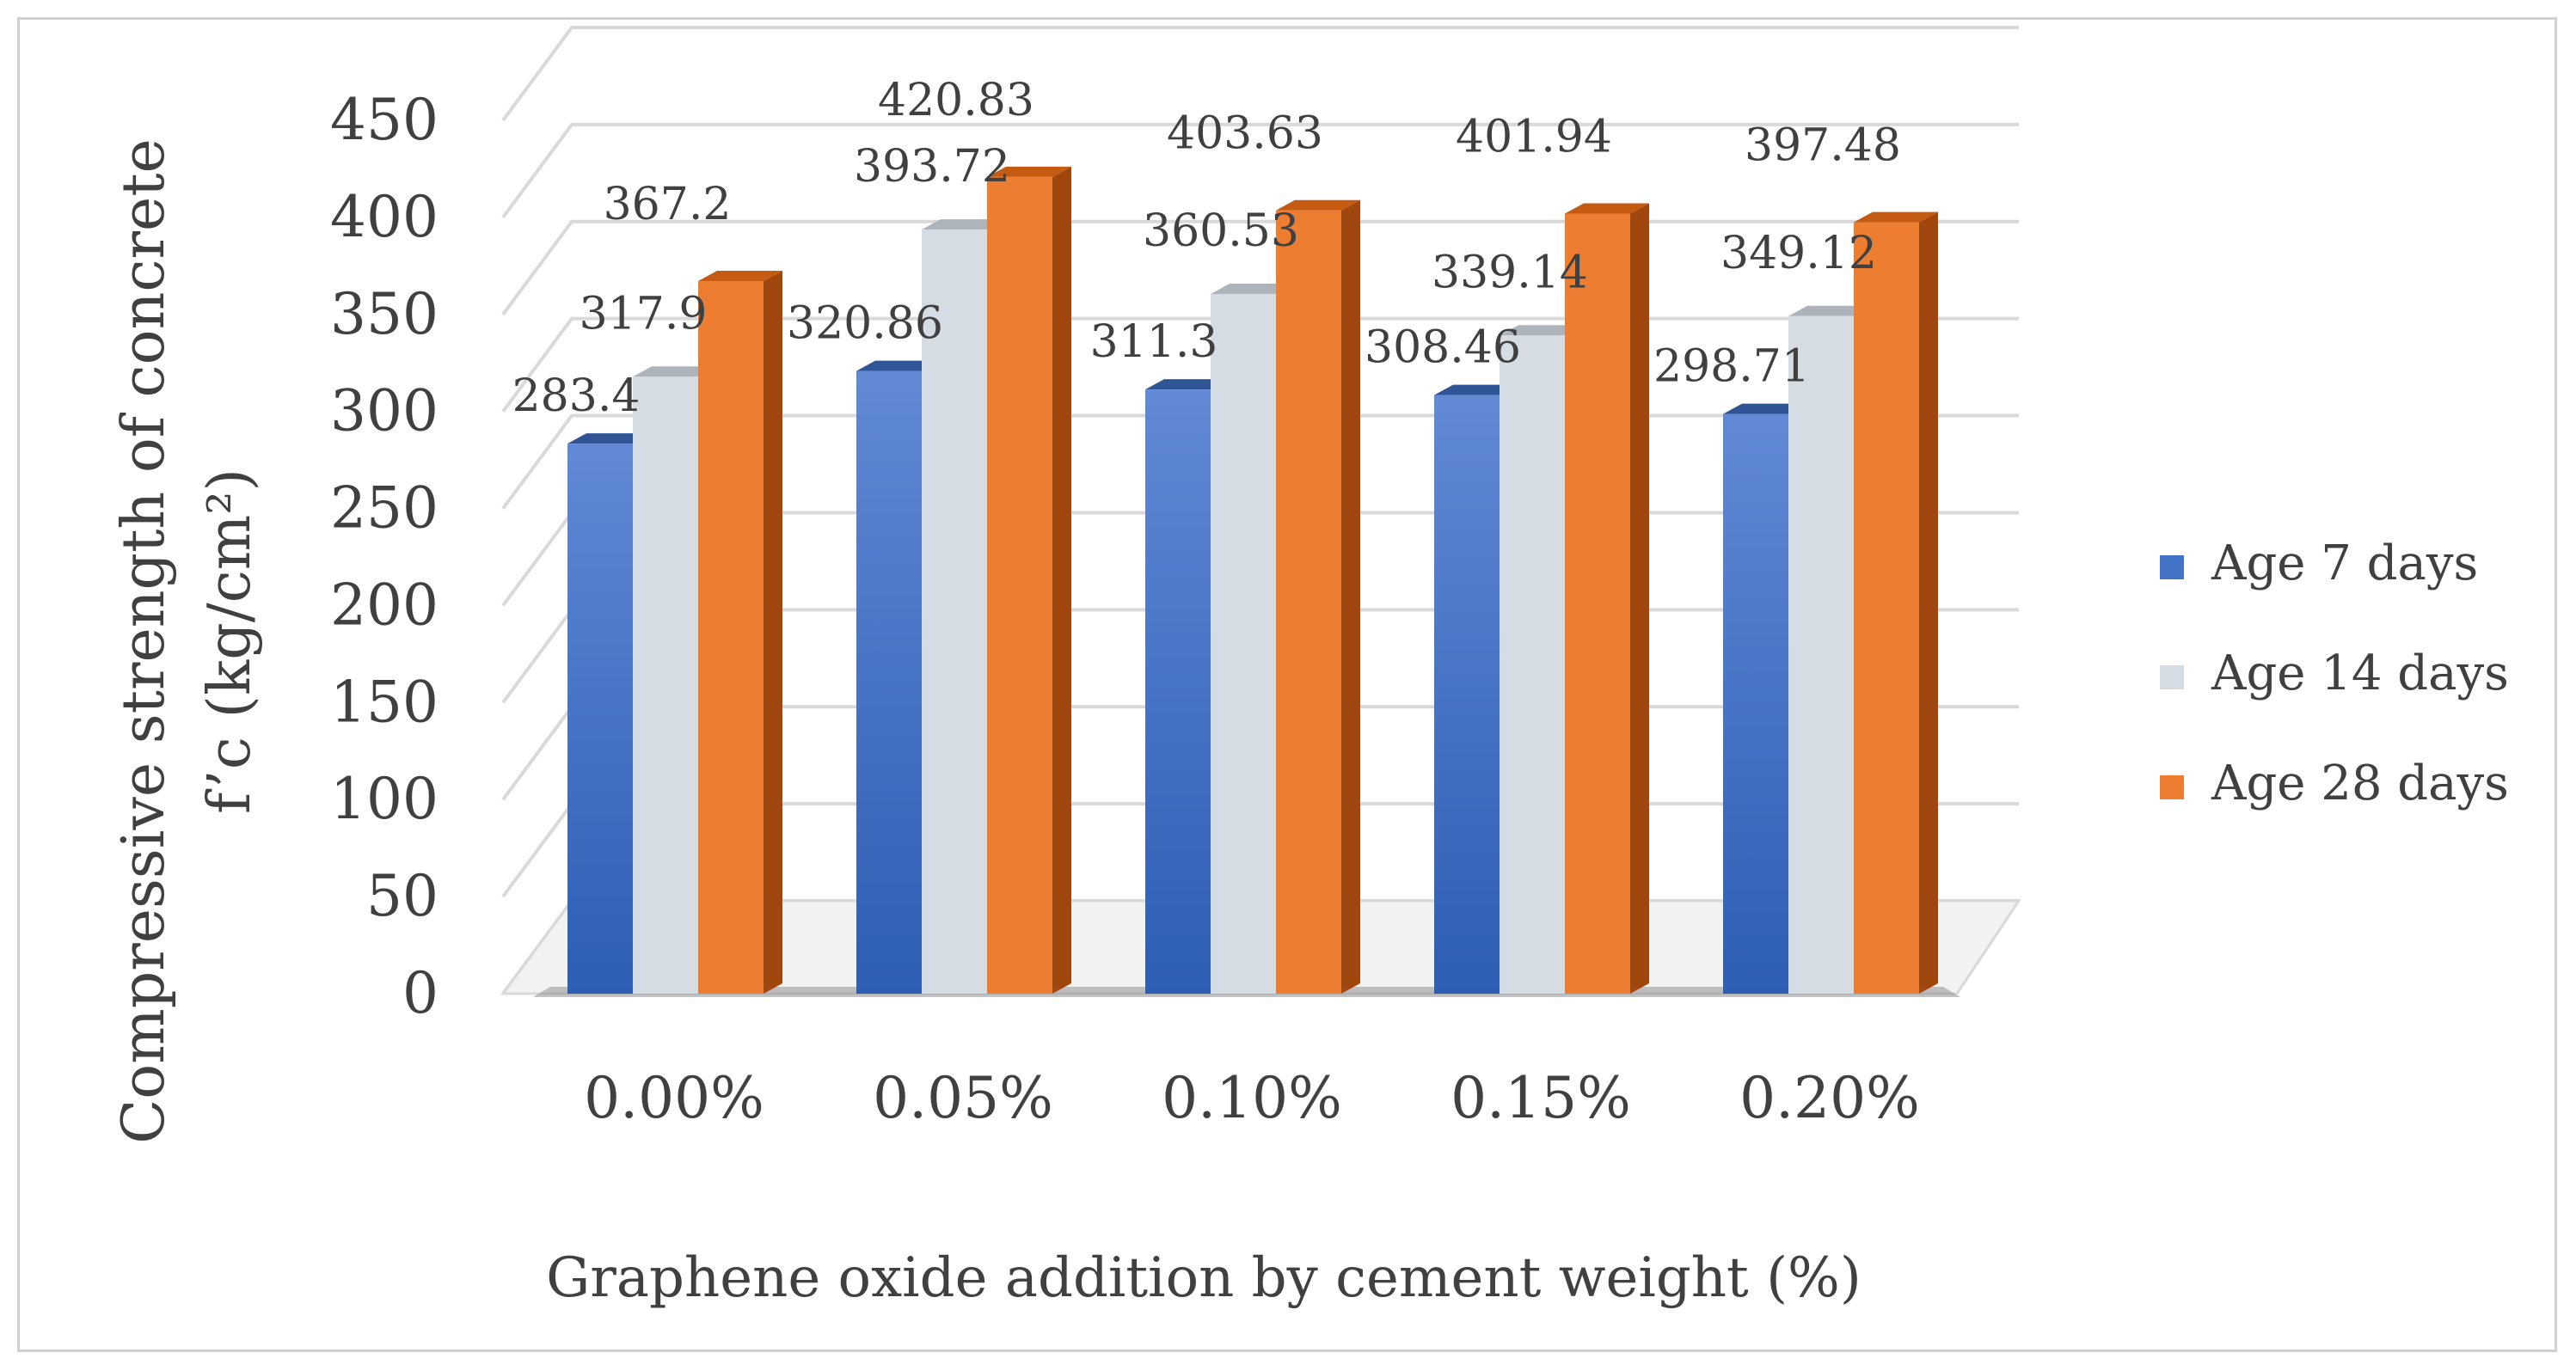 The height and width of the screenshot is (1371, 2576). I want to click on data-label: 397.48, so click(1823, 146).